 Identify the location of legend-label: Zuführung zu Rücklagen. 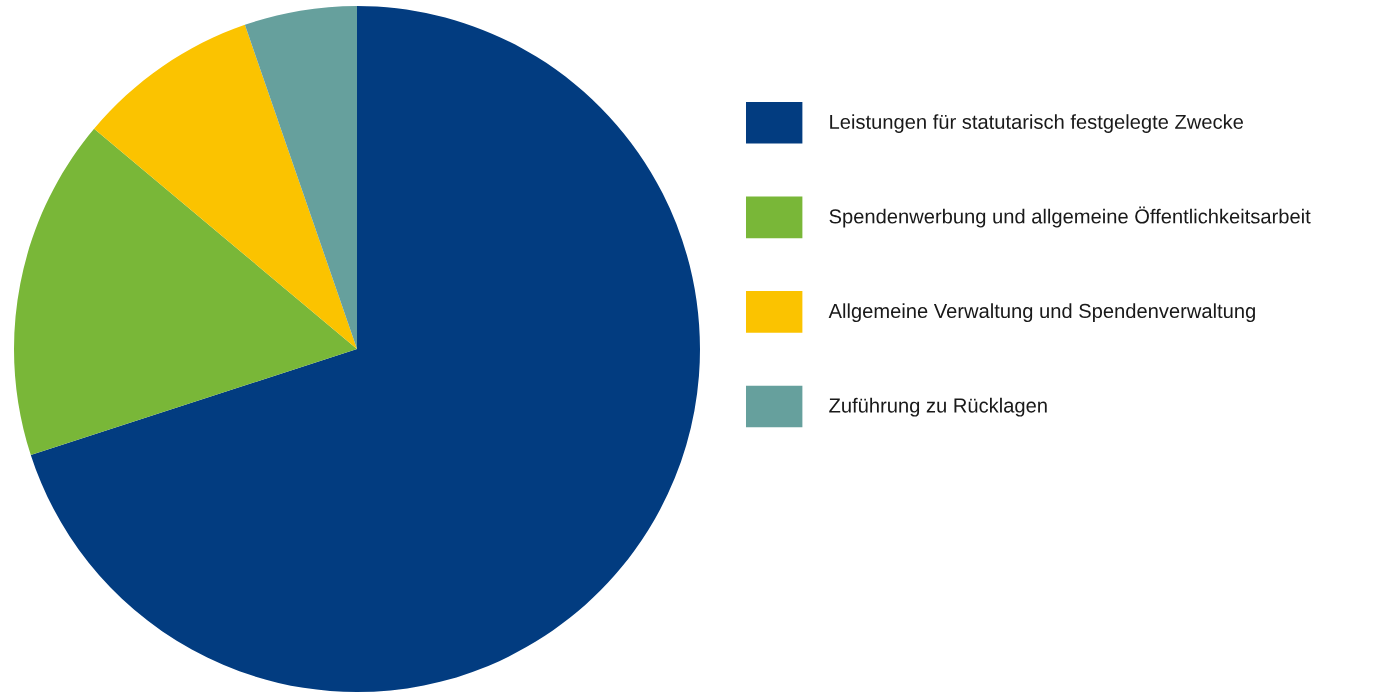
(938, 407).